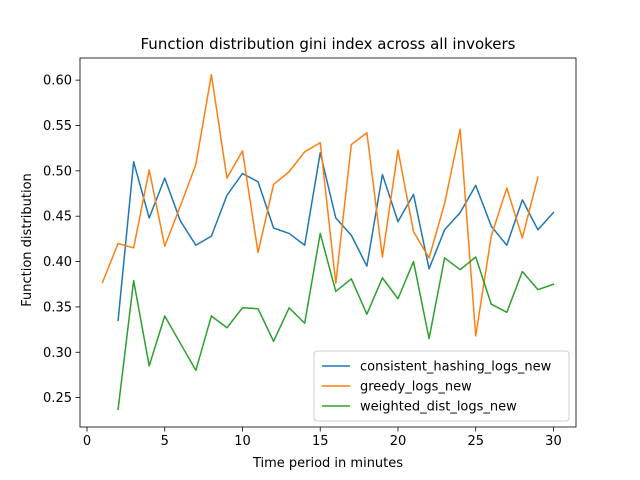 This screenshot has height=480, width=640. I want to click on x-tick-label: 10, so click(242, 441).